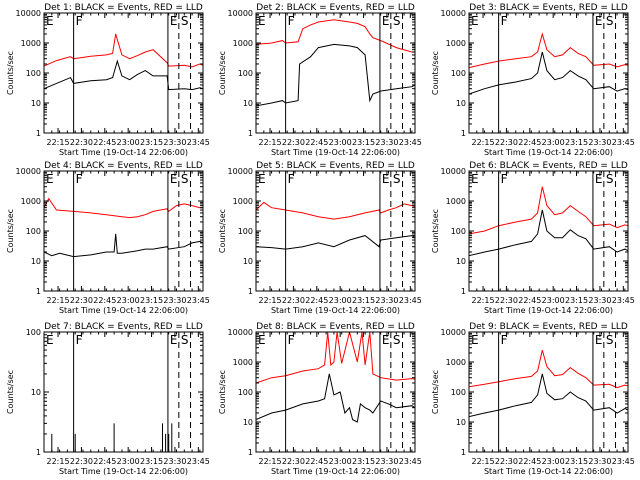 This screenshot has width=640, height=480. What do you see at coordinates (335, 166) in the screenshot?
I see `chart-title: Det 5: BLACK = Events, RED = LLD` at bounding box center [335, 166].